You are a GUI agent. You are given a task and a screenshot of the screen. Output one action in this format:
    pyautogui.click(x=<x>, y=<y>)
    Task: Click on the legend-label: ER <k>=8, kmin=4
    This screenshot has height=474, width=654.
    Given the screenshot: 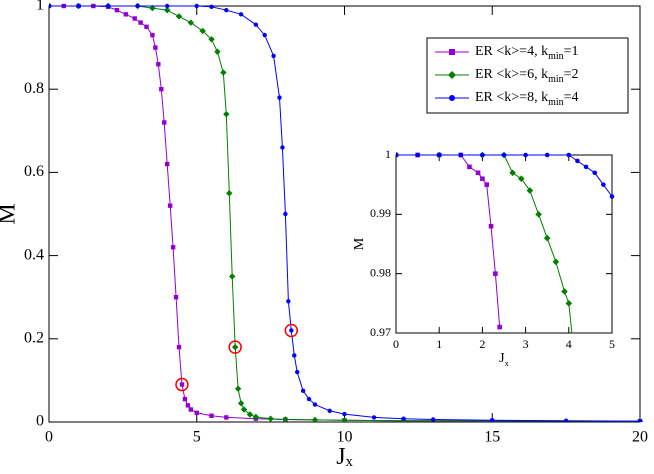 What is the action you would take?
    pyautogui.click(x=527, y=99)
    